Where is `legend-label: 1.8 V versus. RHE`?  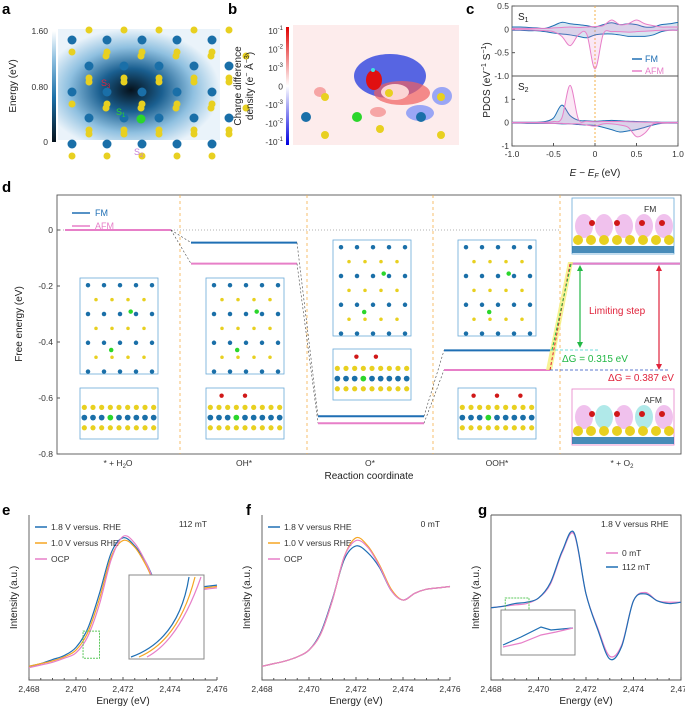 legend-label: 1.8 V versus. RHE is located at coordinates (86, 527).